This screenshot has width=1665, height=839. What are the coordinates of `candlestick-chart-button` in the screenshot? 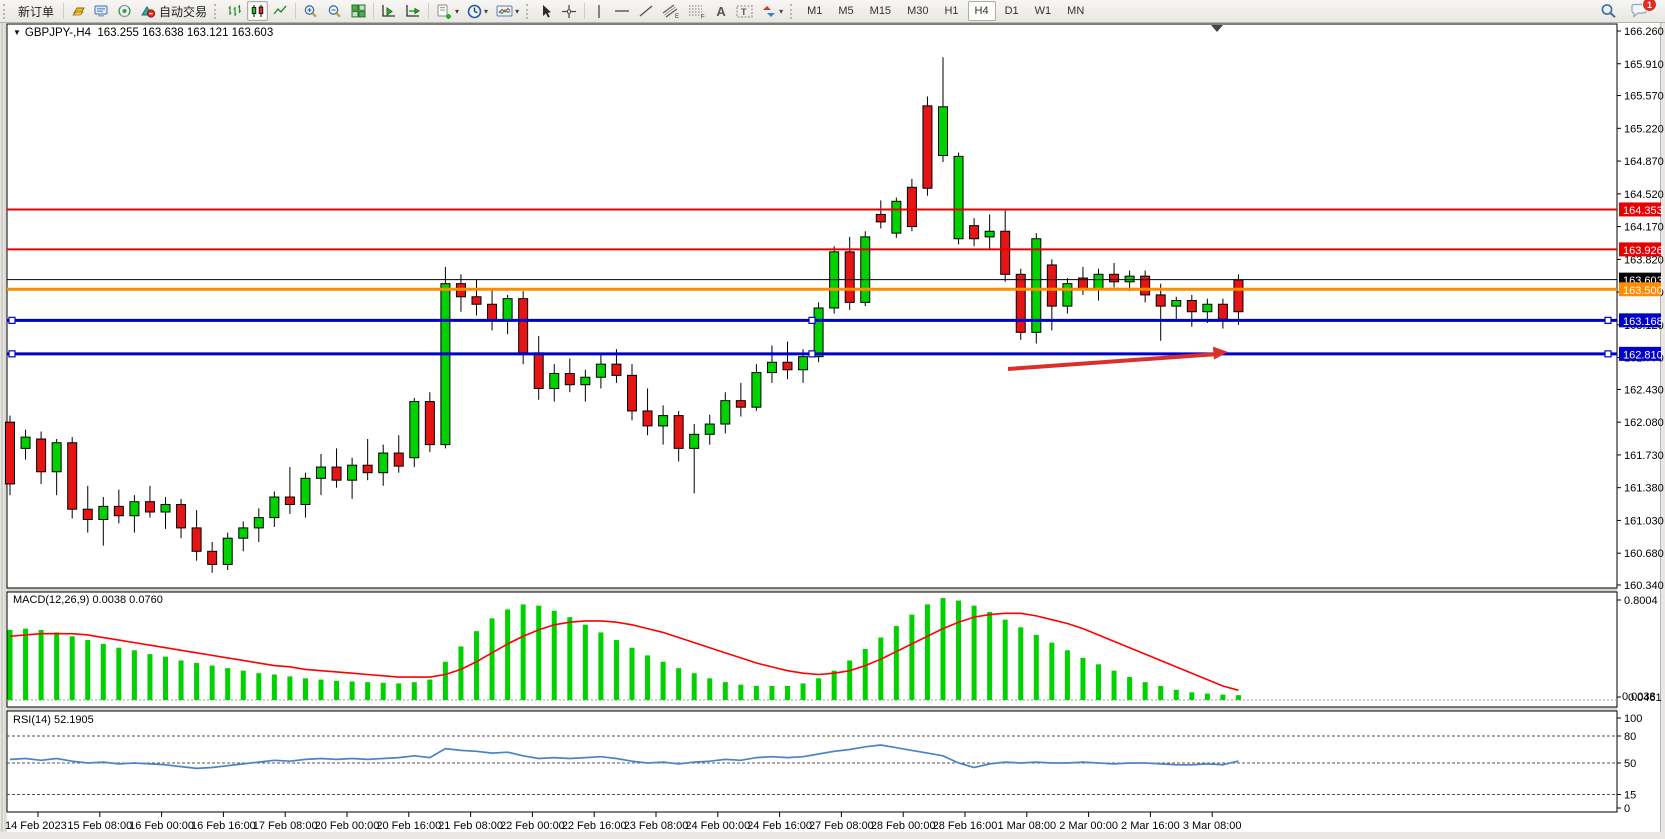 It's located at (258, 11).